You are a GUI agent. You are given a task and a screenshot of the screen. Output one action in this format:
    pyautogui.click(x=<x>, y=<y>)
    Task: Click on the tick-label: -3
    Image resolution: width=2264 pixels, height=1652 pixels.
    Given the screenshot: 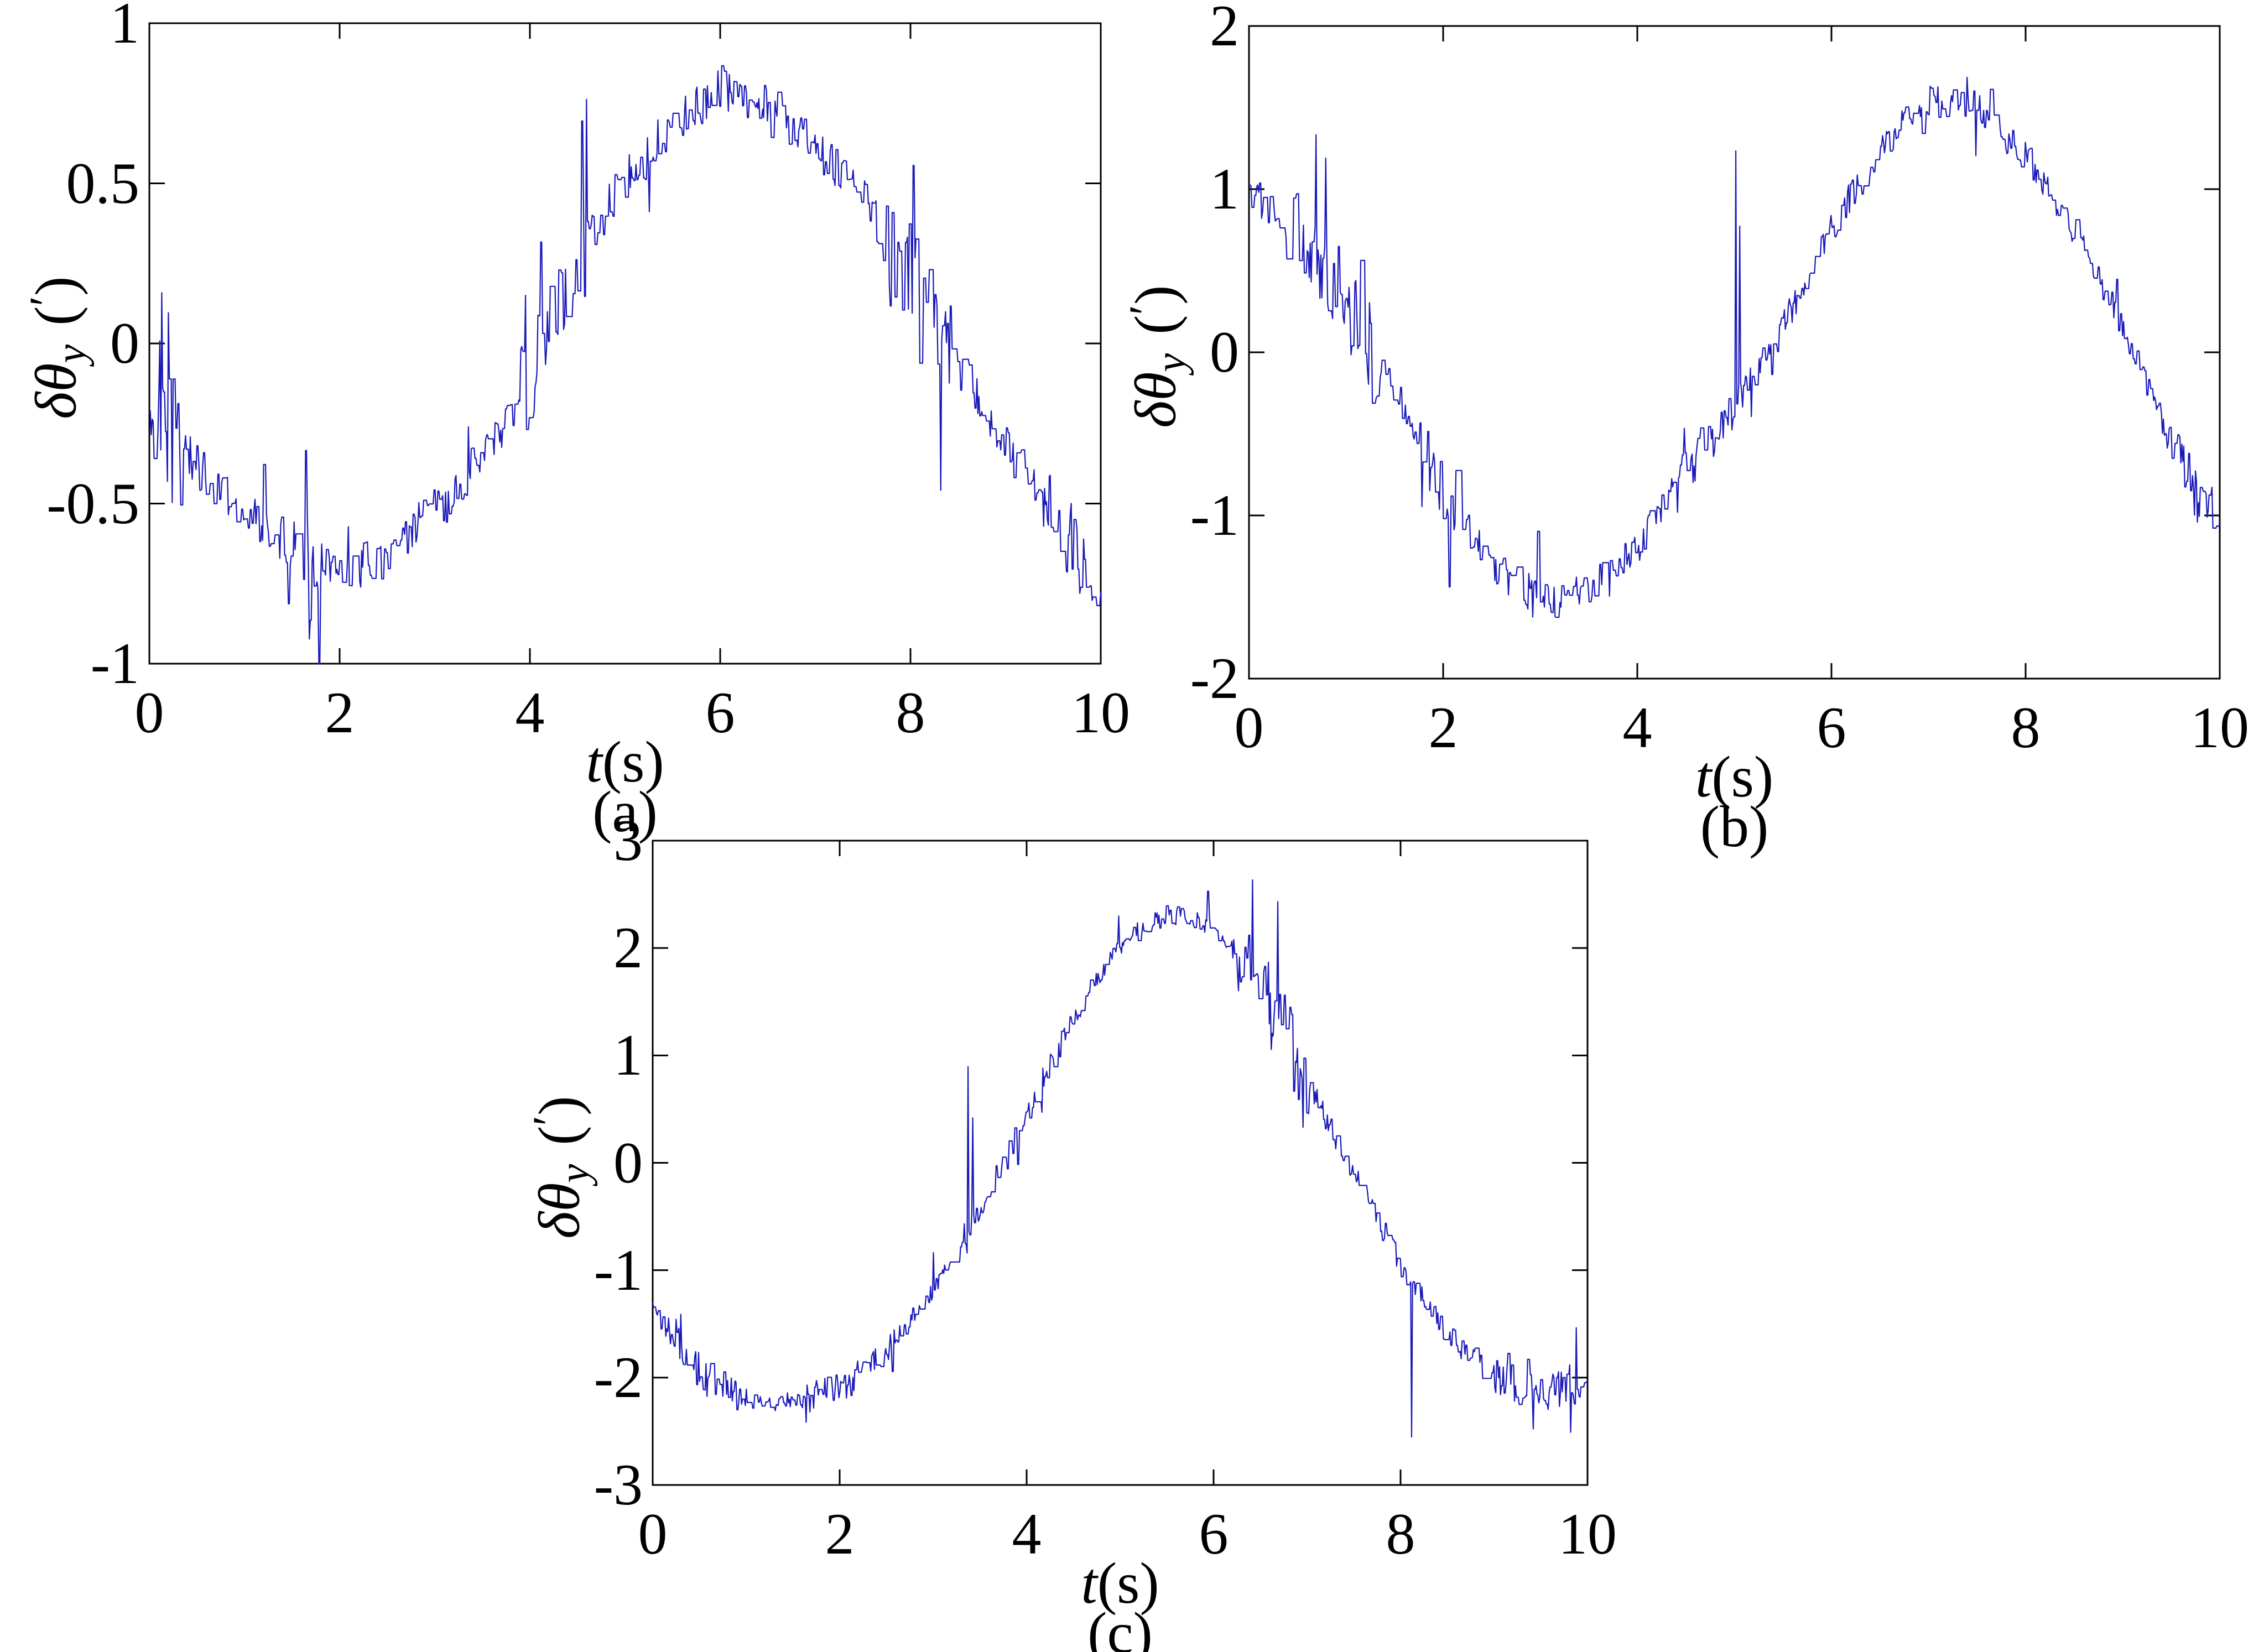 What is the action you would take?
    pyautogui.click(x=618, y=1484)
    